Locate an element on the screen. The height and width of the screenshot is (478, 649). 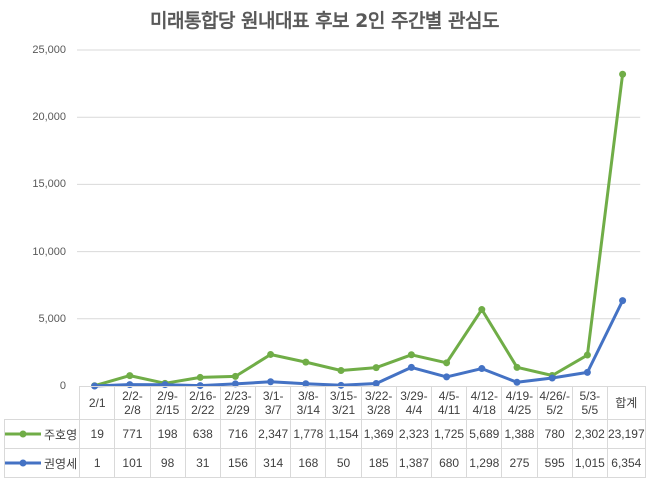
table-cell: 5,689 is located at coordinates (484, 434).